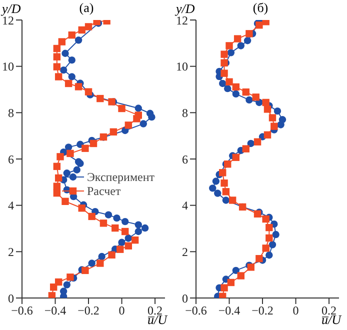 Image resolution: width=347 pixels, height=330 pixels. What do you see at coordinates (260, 7) in the screenshot?
I see `chart-title: (б)` at bounding box center [260, 7].